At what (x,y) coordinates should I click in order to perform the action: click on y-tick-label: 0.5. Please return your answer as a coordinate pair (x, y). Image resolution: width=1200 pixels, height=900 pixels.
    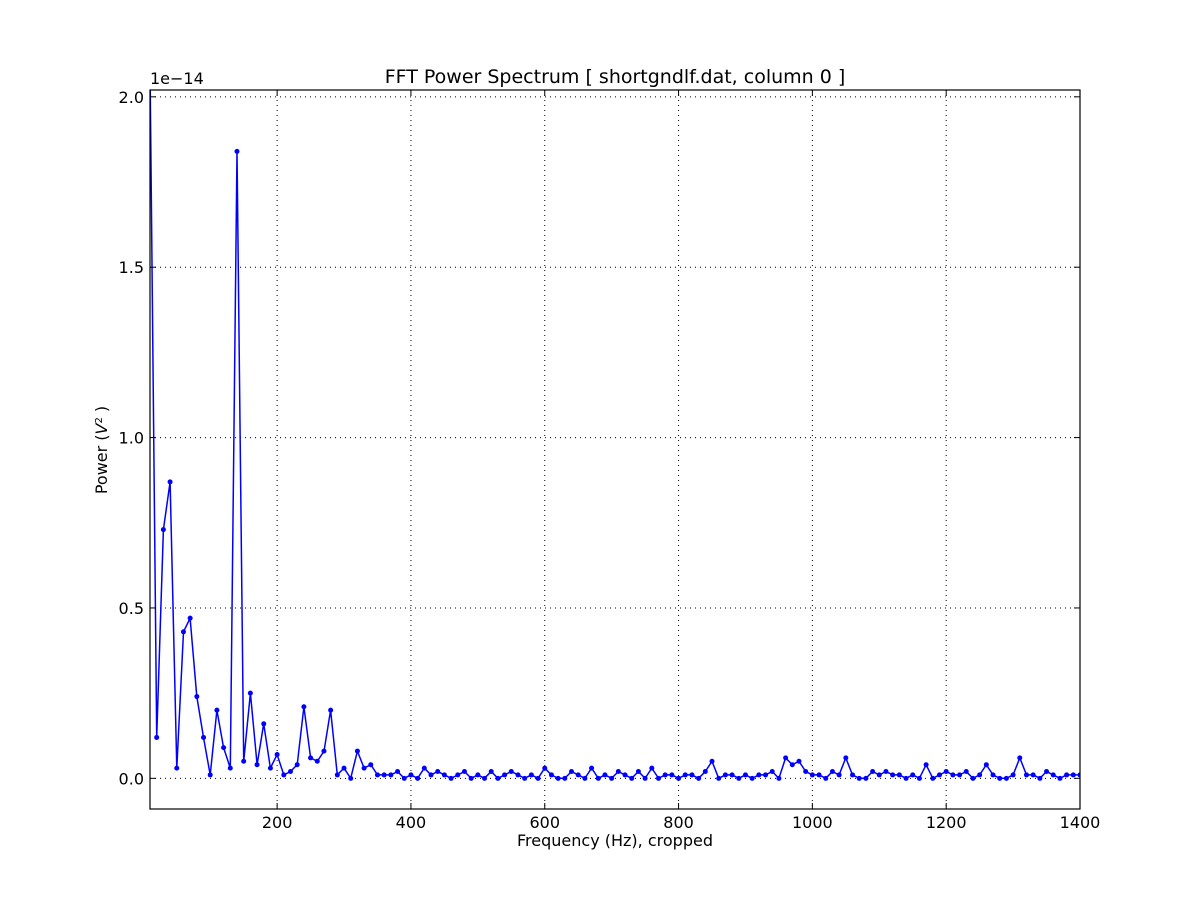
    Looking at the image, I should click on (131, 608).